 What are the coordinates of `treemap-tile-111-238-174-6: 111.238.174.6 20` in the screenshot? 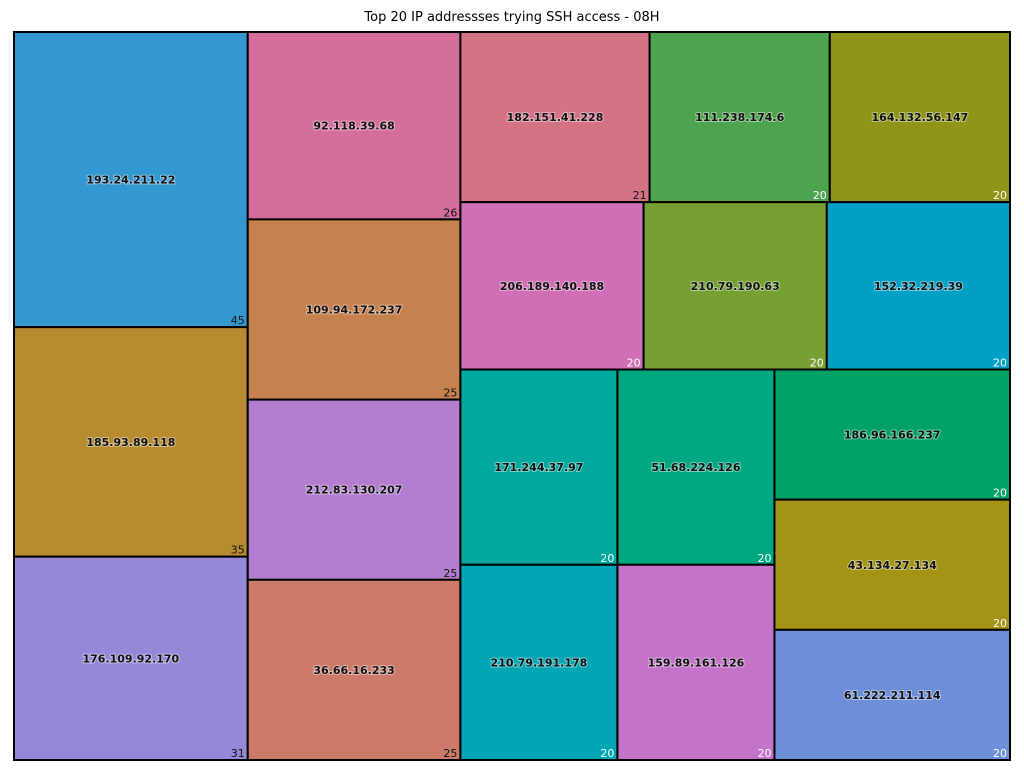 It's located at (739, 117).